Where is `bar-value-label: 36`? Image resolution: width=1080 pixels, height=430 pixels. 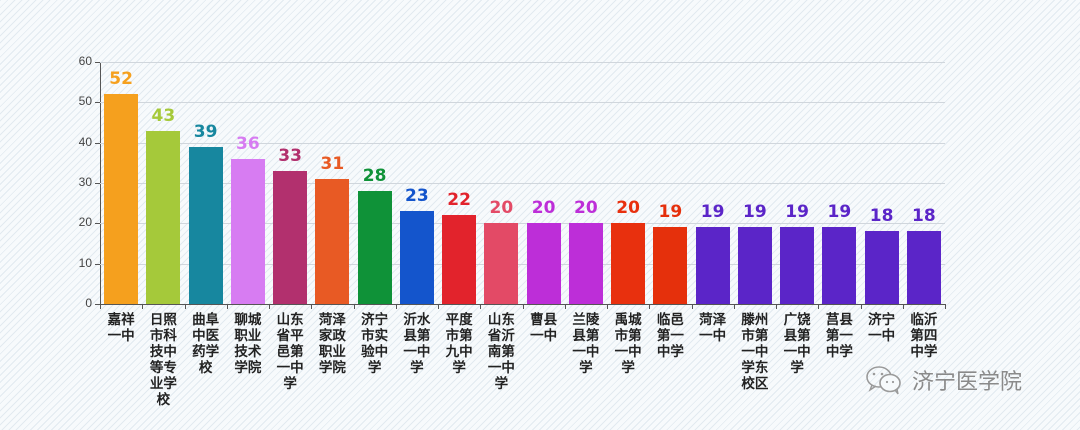
bar-value-label: 36 is located at coordinates (248, 143).